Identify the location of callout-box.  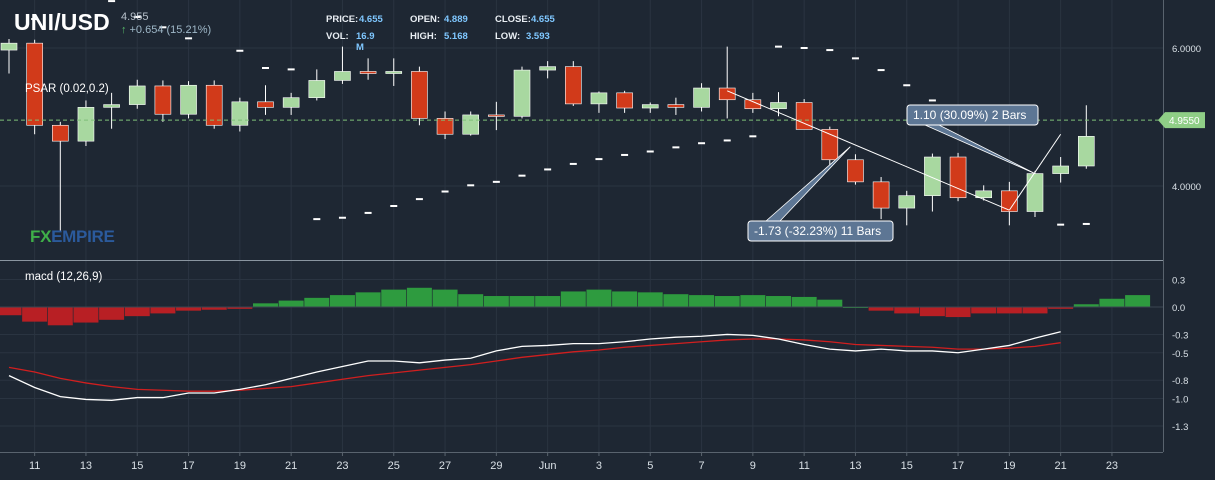
(972, 115).